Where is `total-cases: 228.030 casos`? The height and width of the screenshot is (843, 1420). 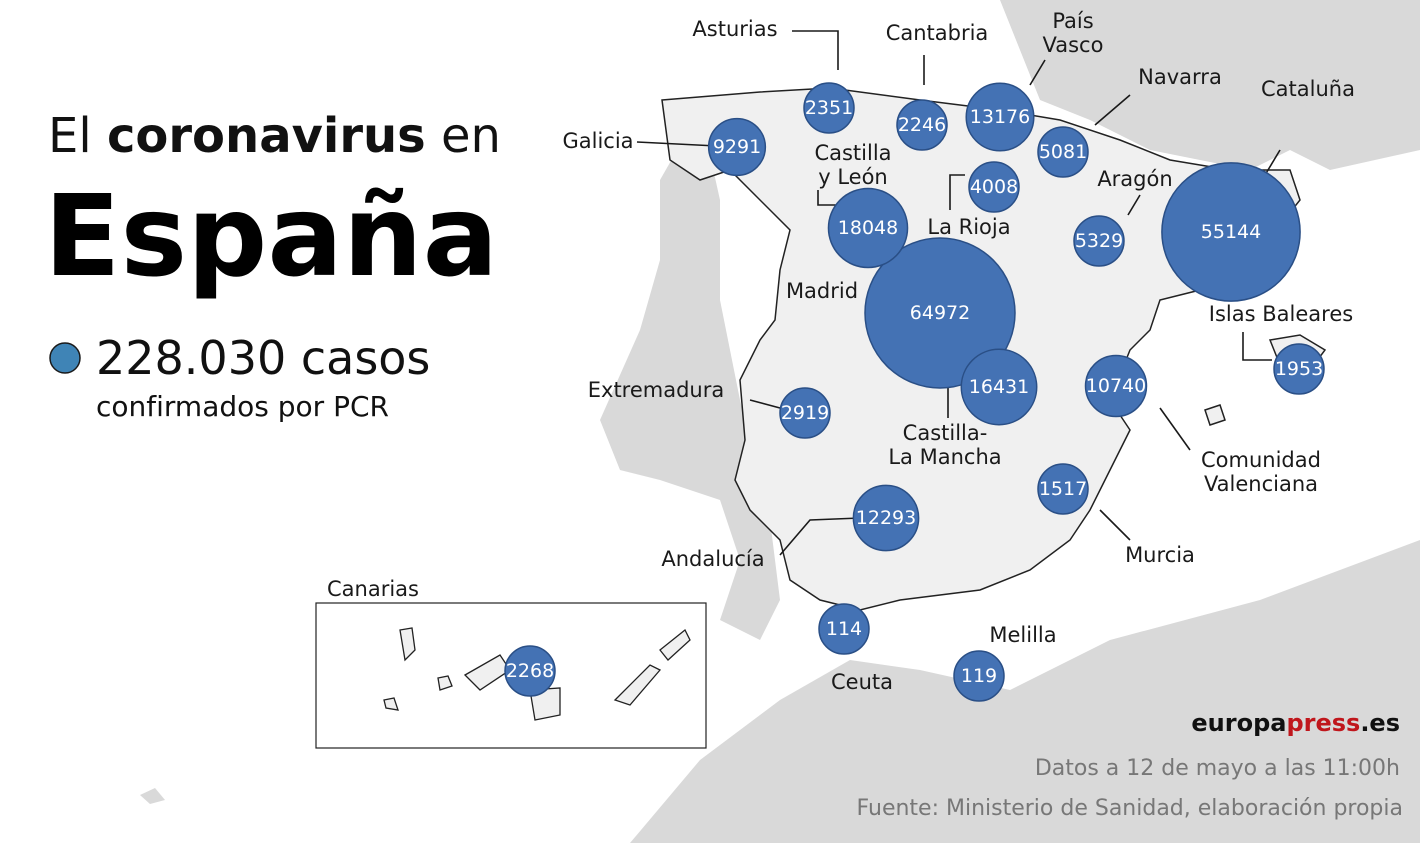 total-cases: 228.030 casos is located at coordinates (263, 358).